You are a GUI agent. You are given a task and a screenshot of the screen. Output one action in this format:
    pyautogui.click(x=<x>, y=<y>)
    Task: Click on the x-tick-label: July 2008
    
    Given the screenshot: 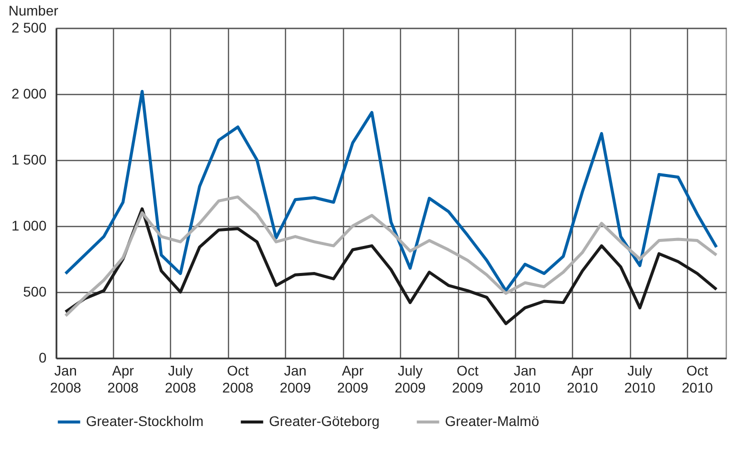 What is the action you would take?
    pyautogui.click(x=180, y=379)
    